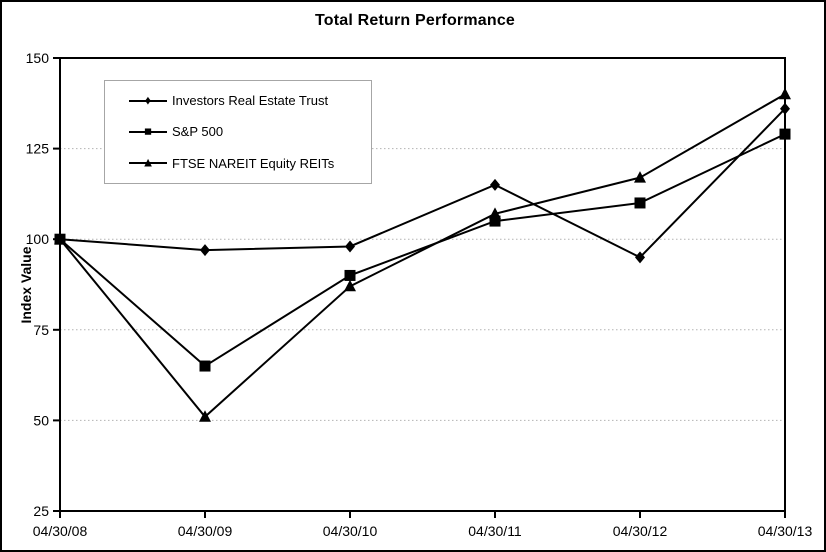  Describe the element at coordinates (148, 163) in the screenshot. I see `triangle-marker-icon: ▲` at that location.